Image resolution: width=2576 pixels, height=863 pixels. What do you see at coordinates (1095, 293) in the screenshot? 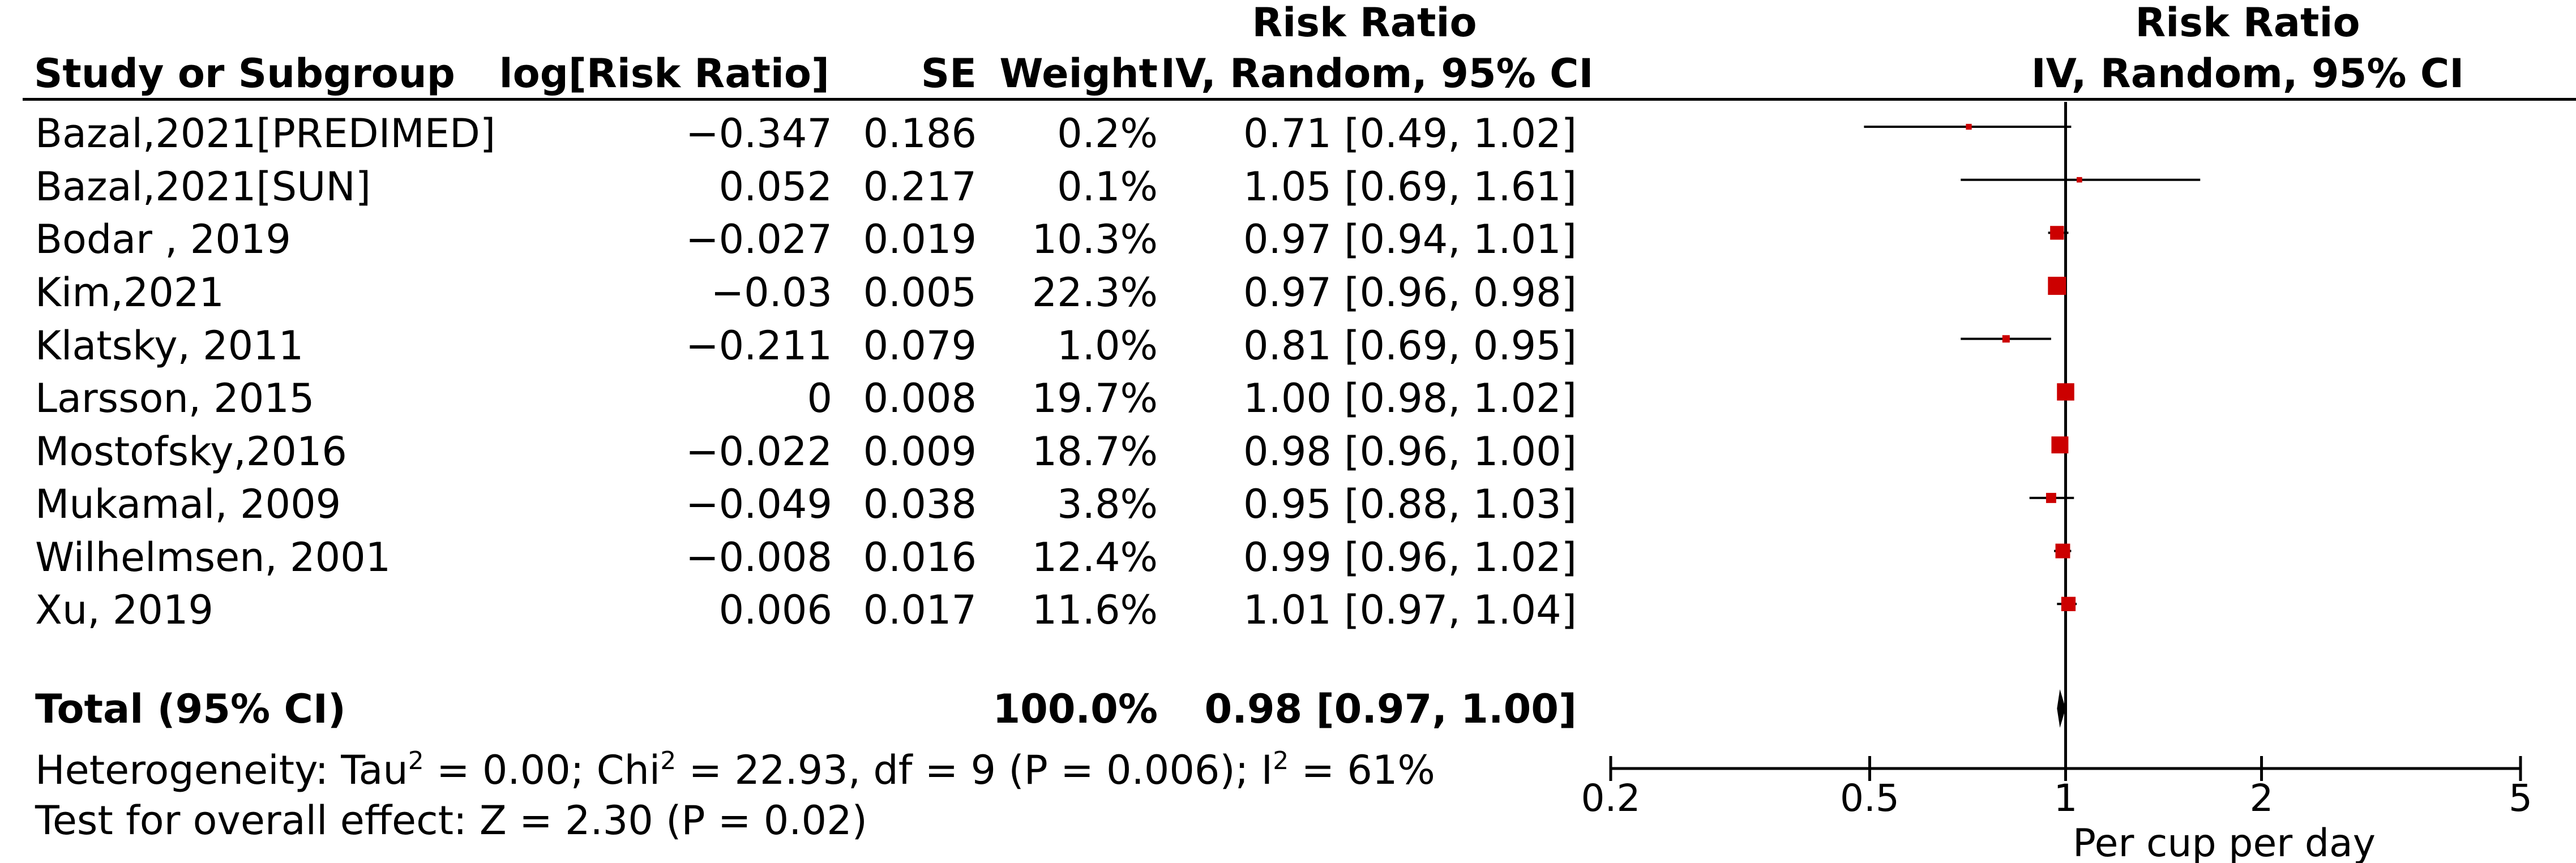
I see `weight-value: 22.3%` at bounding box center [1095, 293].